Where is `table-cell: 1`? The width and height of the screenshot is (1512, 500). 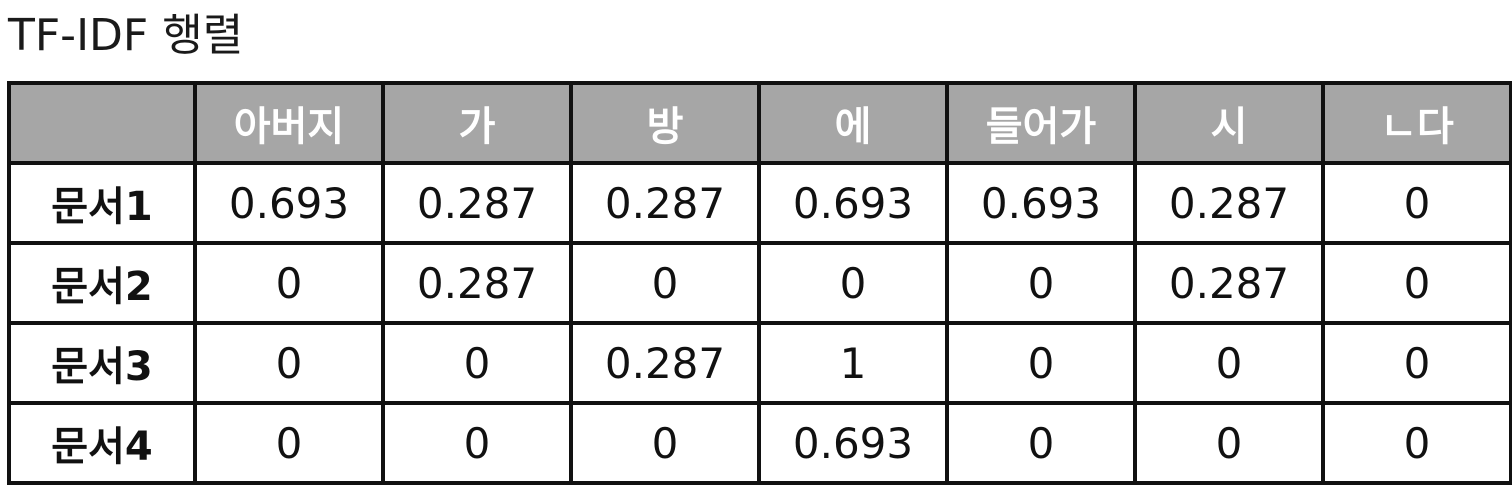
table-cell: 1 is located at coordinates (853, 363).